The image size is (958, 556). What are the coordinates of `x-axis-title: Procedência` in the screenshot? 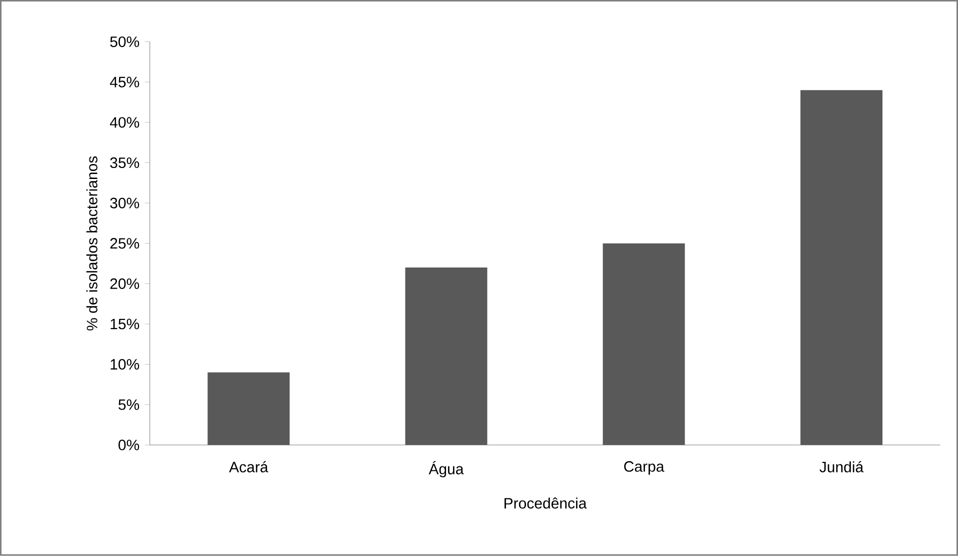 It's located at (545, 503).